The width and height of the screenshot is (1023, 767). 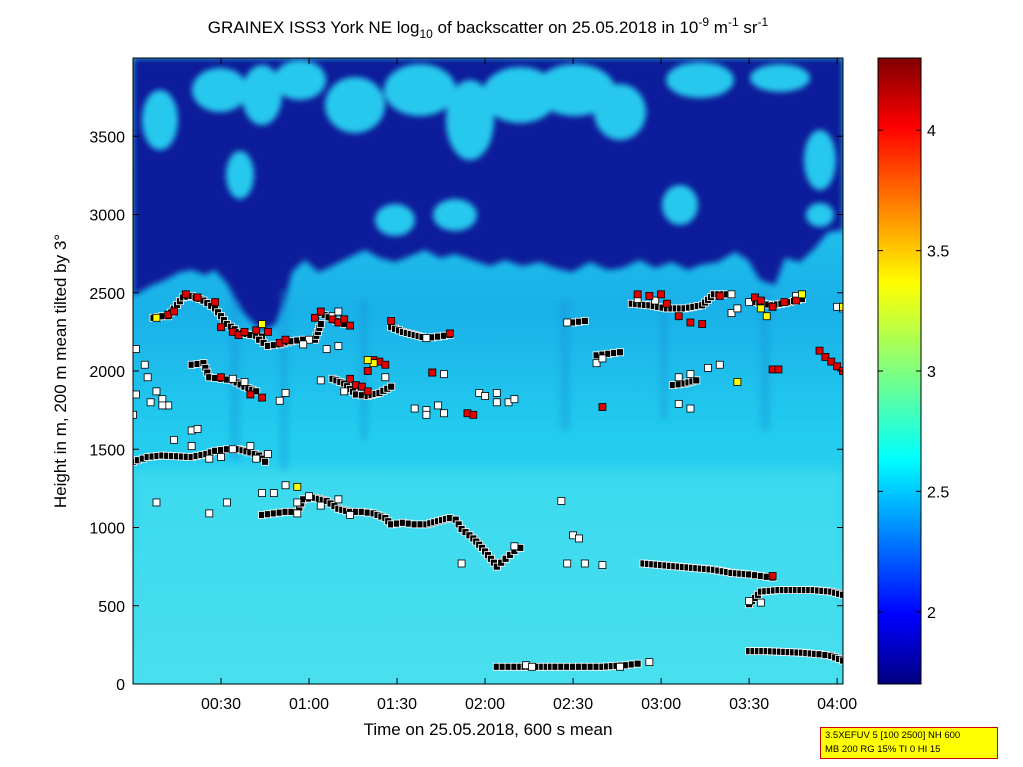 I want to click on title-middle: of backscatter on 25.05.2018 in 10, so click(x=566, y=27).